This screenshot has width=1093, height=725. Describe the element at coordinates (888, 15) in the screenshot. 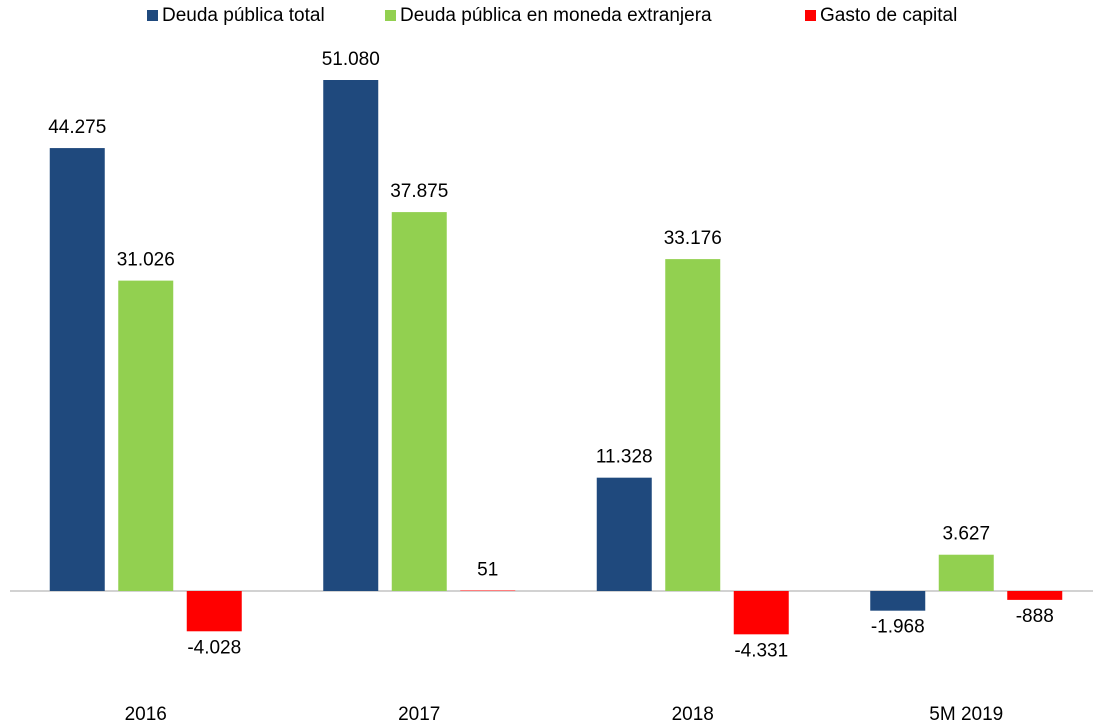

I see `legend-label: Gasto de capital` at that location.